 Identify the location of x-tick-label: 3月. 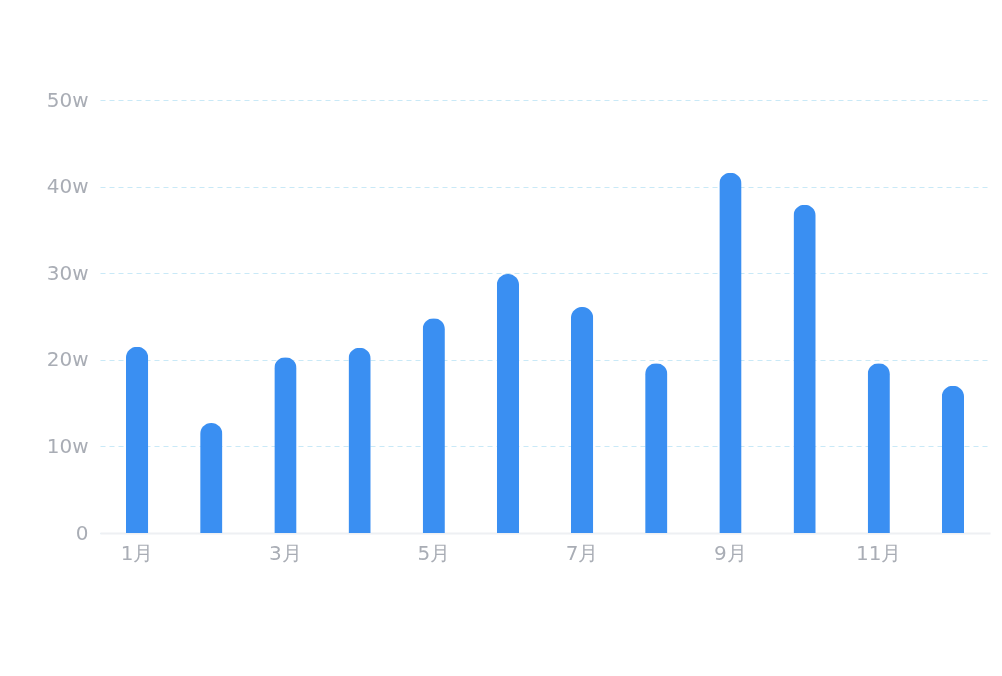
(285, 552).